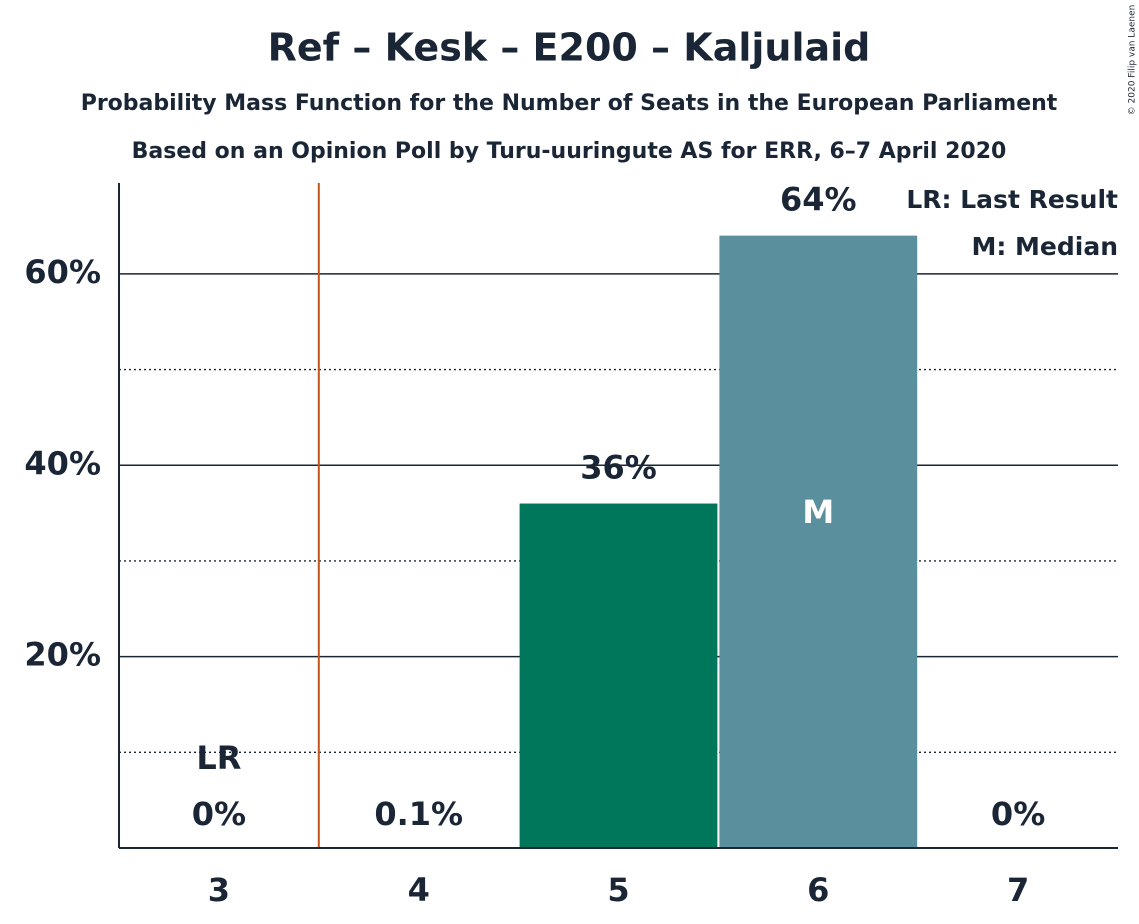 The image size is (1139, 924). What do you see at coordinates (1012, 199) in the screenshot?
I see `legend-entry: LR: Last Result` at bounding box center [1012, 199].